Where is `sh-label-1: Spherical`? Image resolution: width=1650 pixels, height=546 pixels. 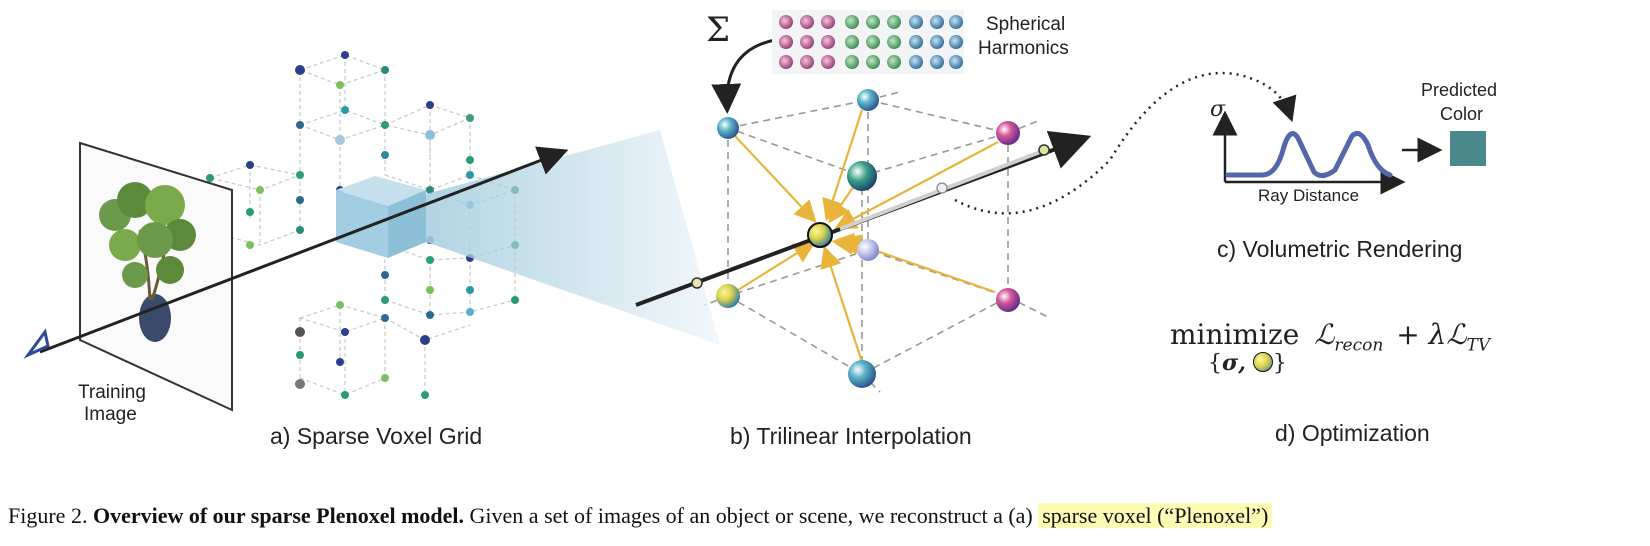 sh-label-1: Spherical is located at coordinates (1026, 24).